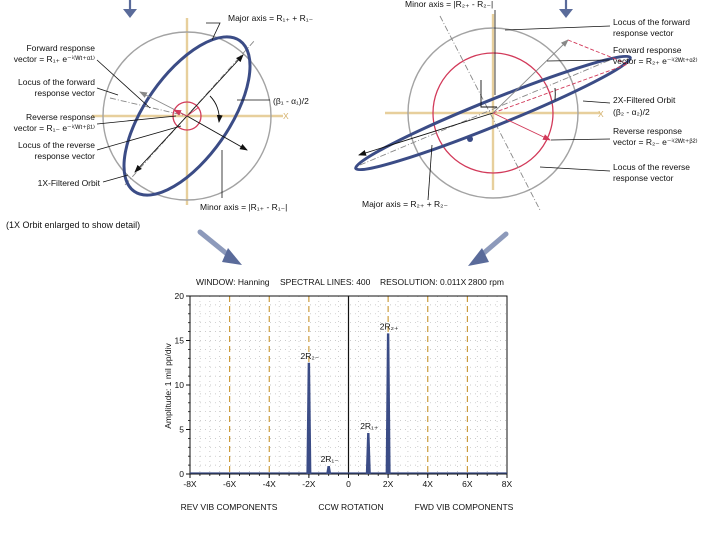  What do you see at coordinates (180, 296) in the screenshot?
I see `y-tick-label: 20` at bounding box center [180, 296].